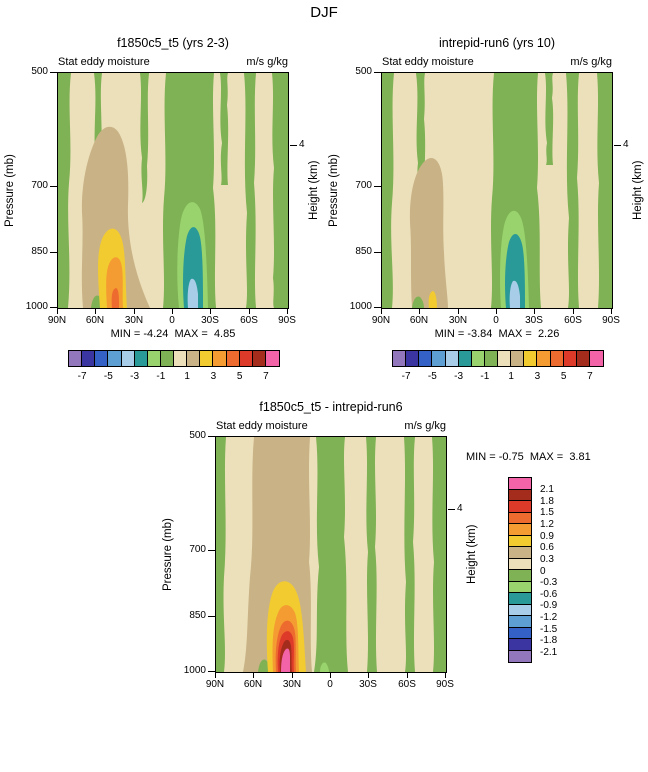 This screenshot has width=648, height=772. Describe the element at coordinates (460, 508) in the screenshot. I see `height-tick-label: 4` at that location.